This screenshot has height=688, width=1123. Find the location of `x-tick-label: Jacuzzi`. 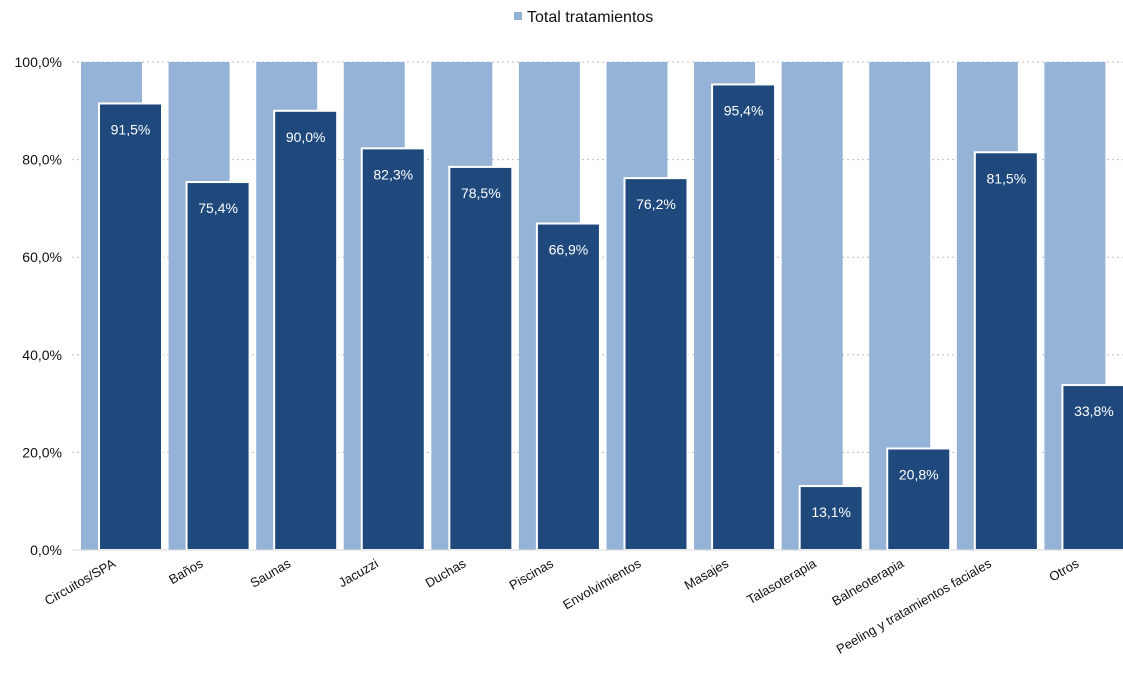

x-tick-label: Jacuzzi is located at coordinates (358, 573).